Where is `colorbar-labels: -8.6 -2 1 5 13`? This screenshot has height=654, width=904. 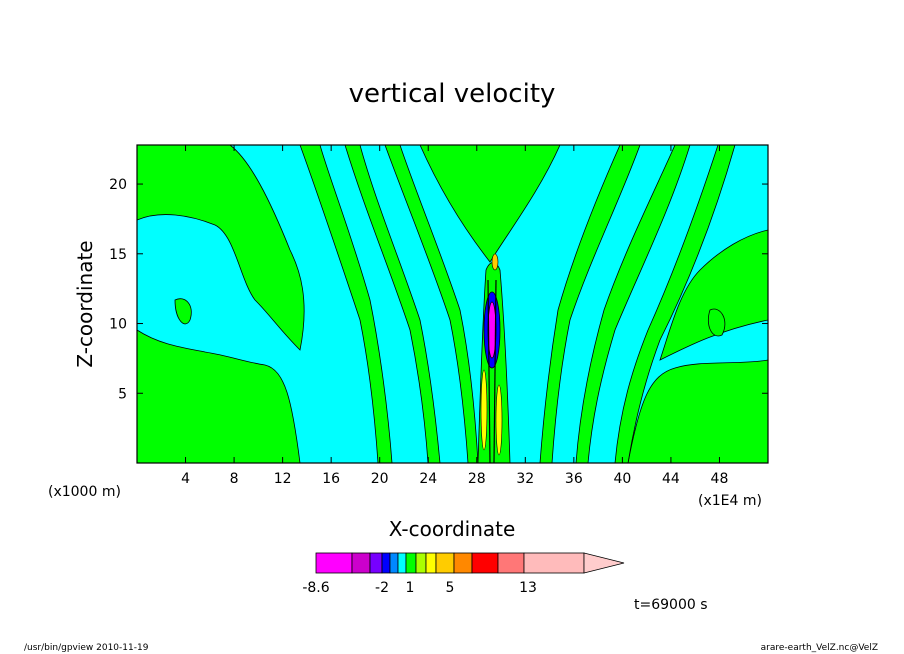
colorbar-labels: -8.6 -2 1 5 13 is located at coordinates (419, 588).